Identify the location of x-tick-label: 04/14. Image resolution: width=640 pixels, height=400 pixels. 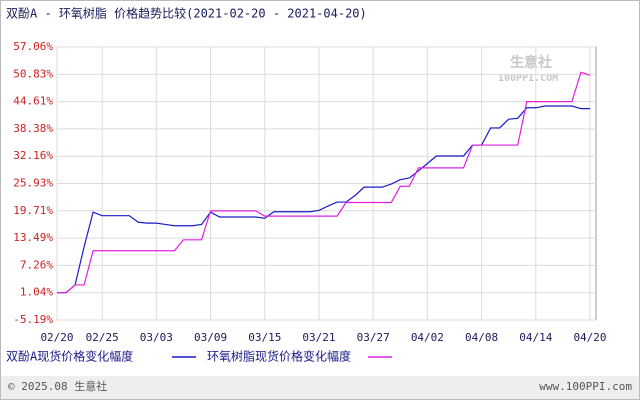
(535, 337).